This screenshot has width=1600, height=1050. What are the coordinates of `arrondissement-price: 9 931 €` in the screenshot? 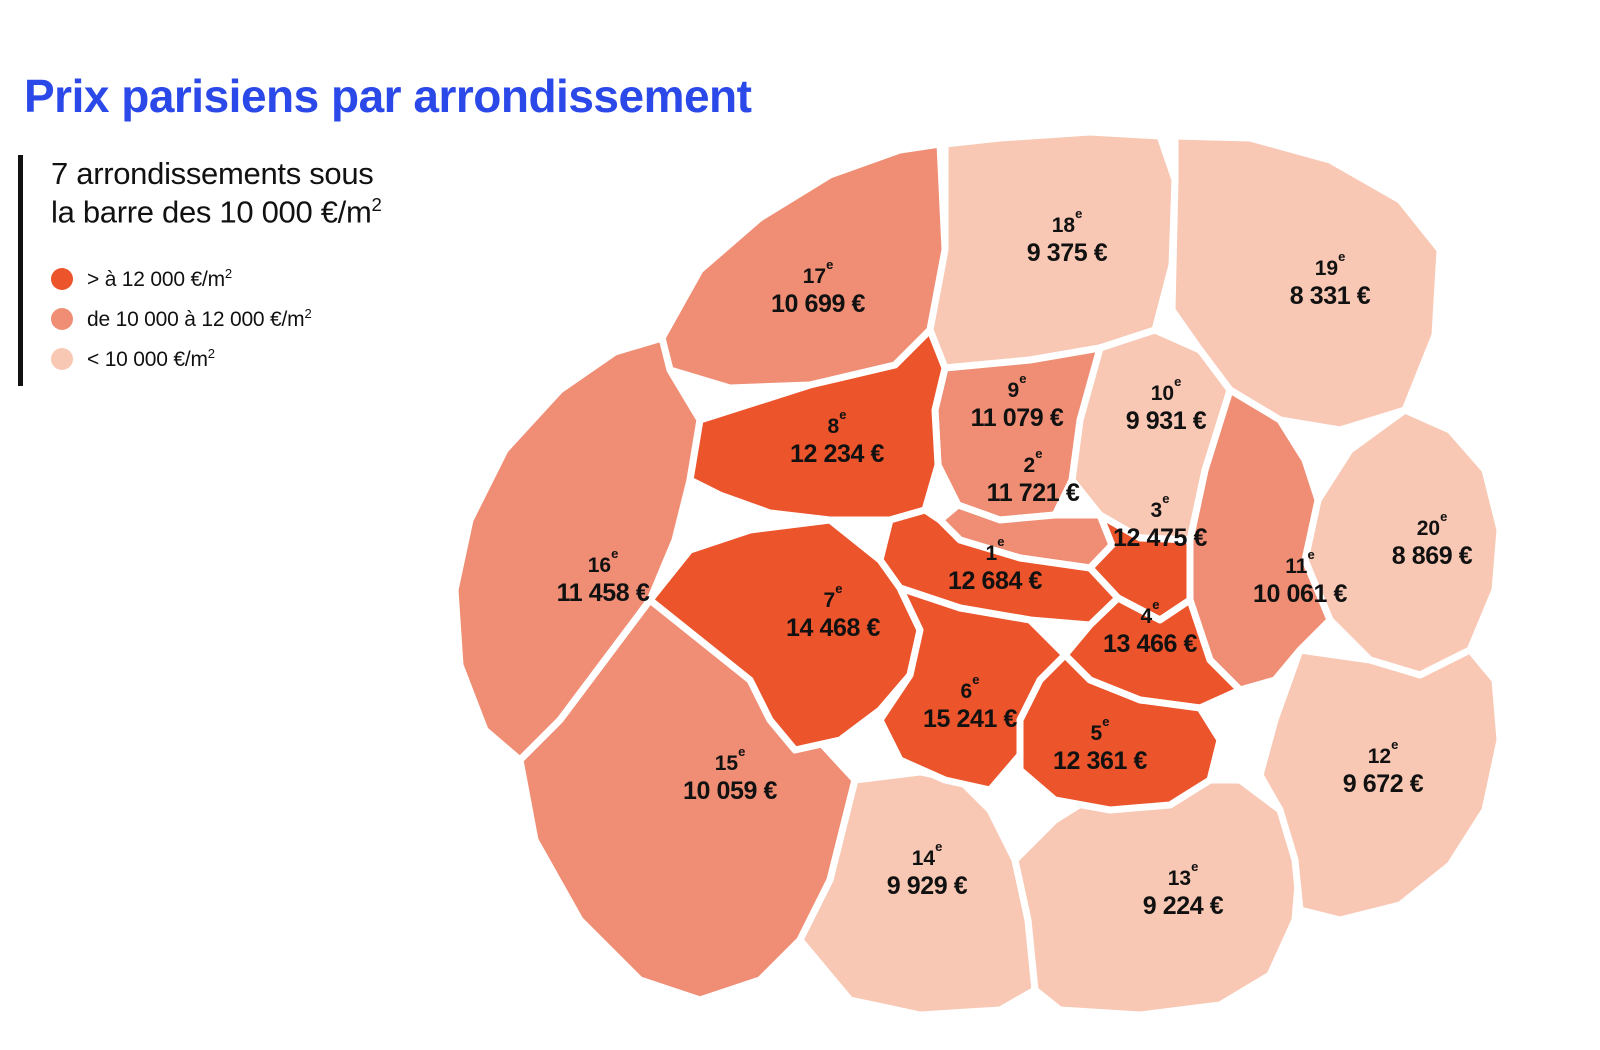 It's located at (1166, 421).